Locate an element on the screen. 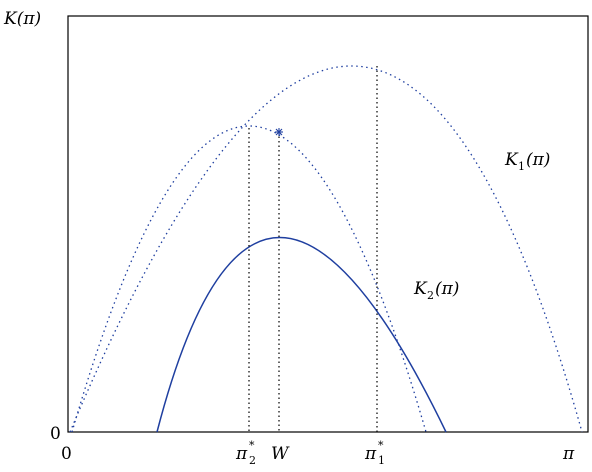 The width and height of the screenshot is (592, 472). k1-label: K 1 (π) is located at coordinates (527, 161).